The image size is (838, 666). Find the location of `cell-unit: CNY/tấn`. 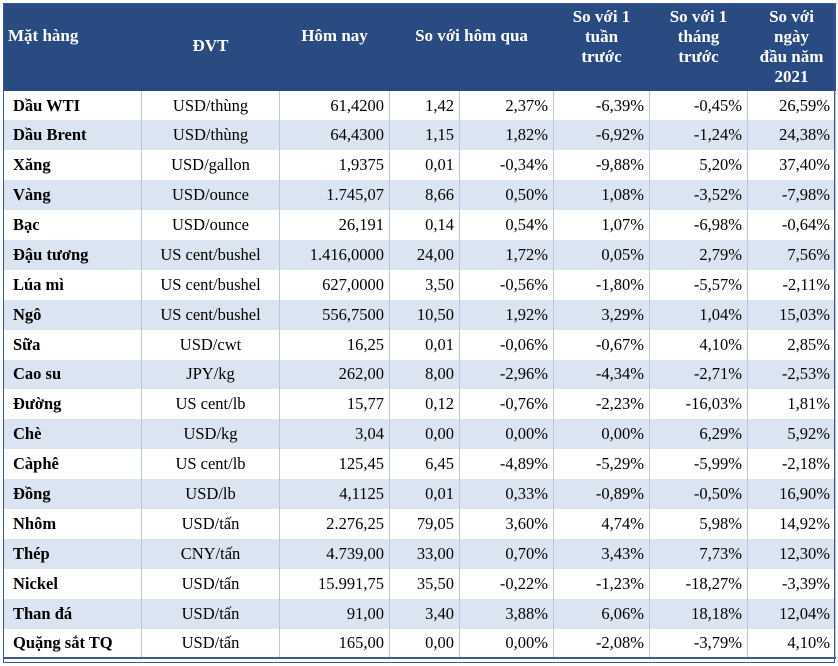

cell-unit: CNY/tấn is located at coordinates (210, 553).